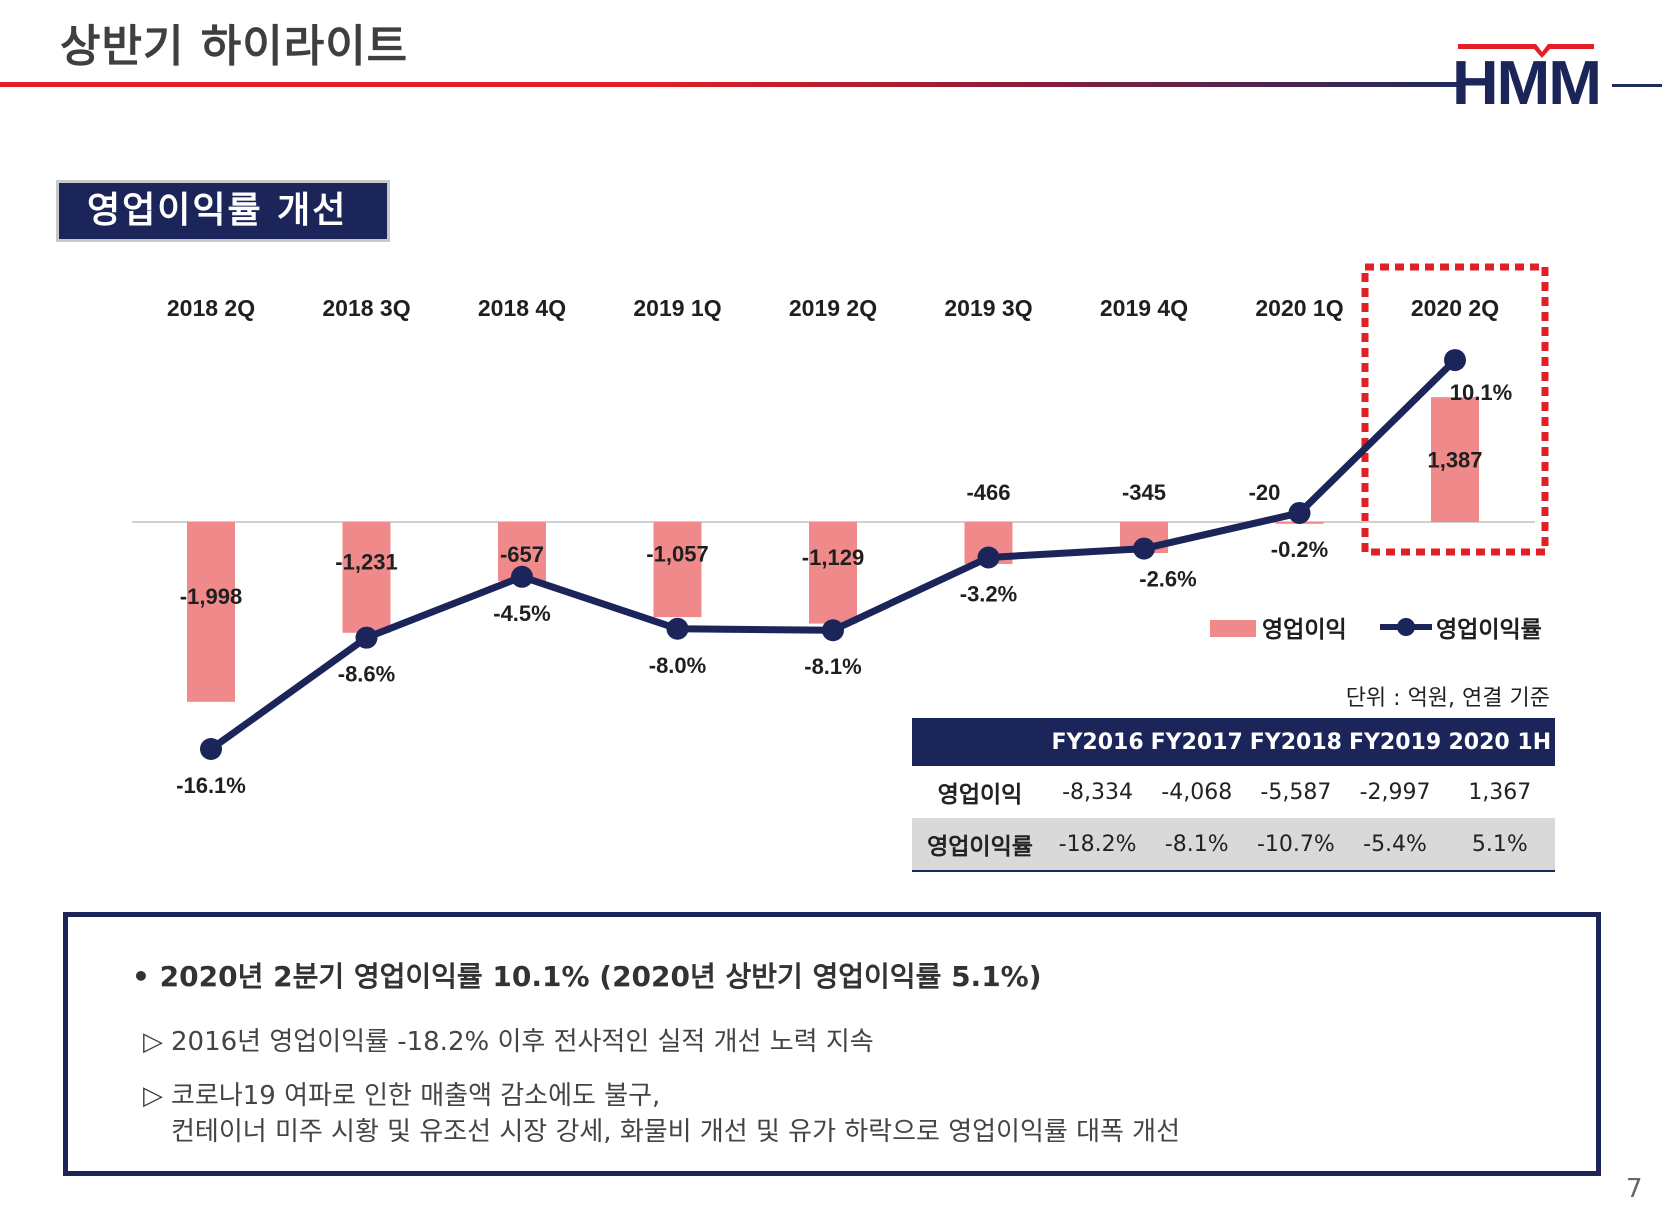 Image resolution: width=1662 pixels, height=1212 pixels. What do you see at coordinates (416, 1096) in the screenshot?
I see `summary-text: 코로나19 여파로 인한 매출액 감소에도 불구,` at bounding box center [416, 1096].